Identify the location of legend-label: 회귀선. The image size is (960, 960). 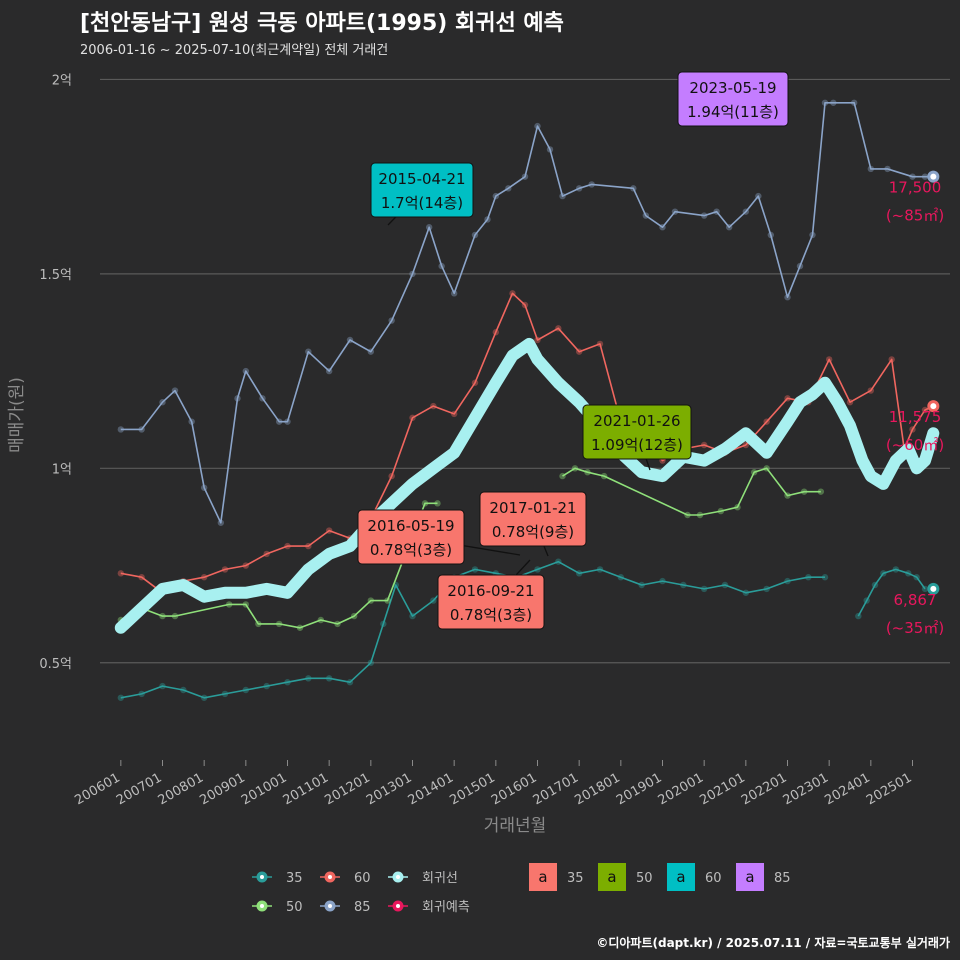
(440, 878).